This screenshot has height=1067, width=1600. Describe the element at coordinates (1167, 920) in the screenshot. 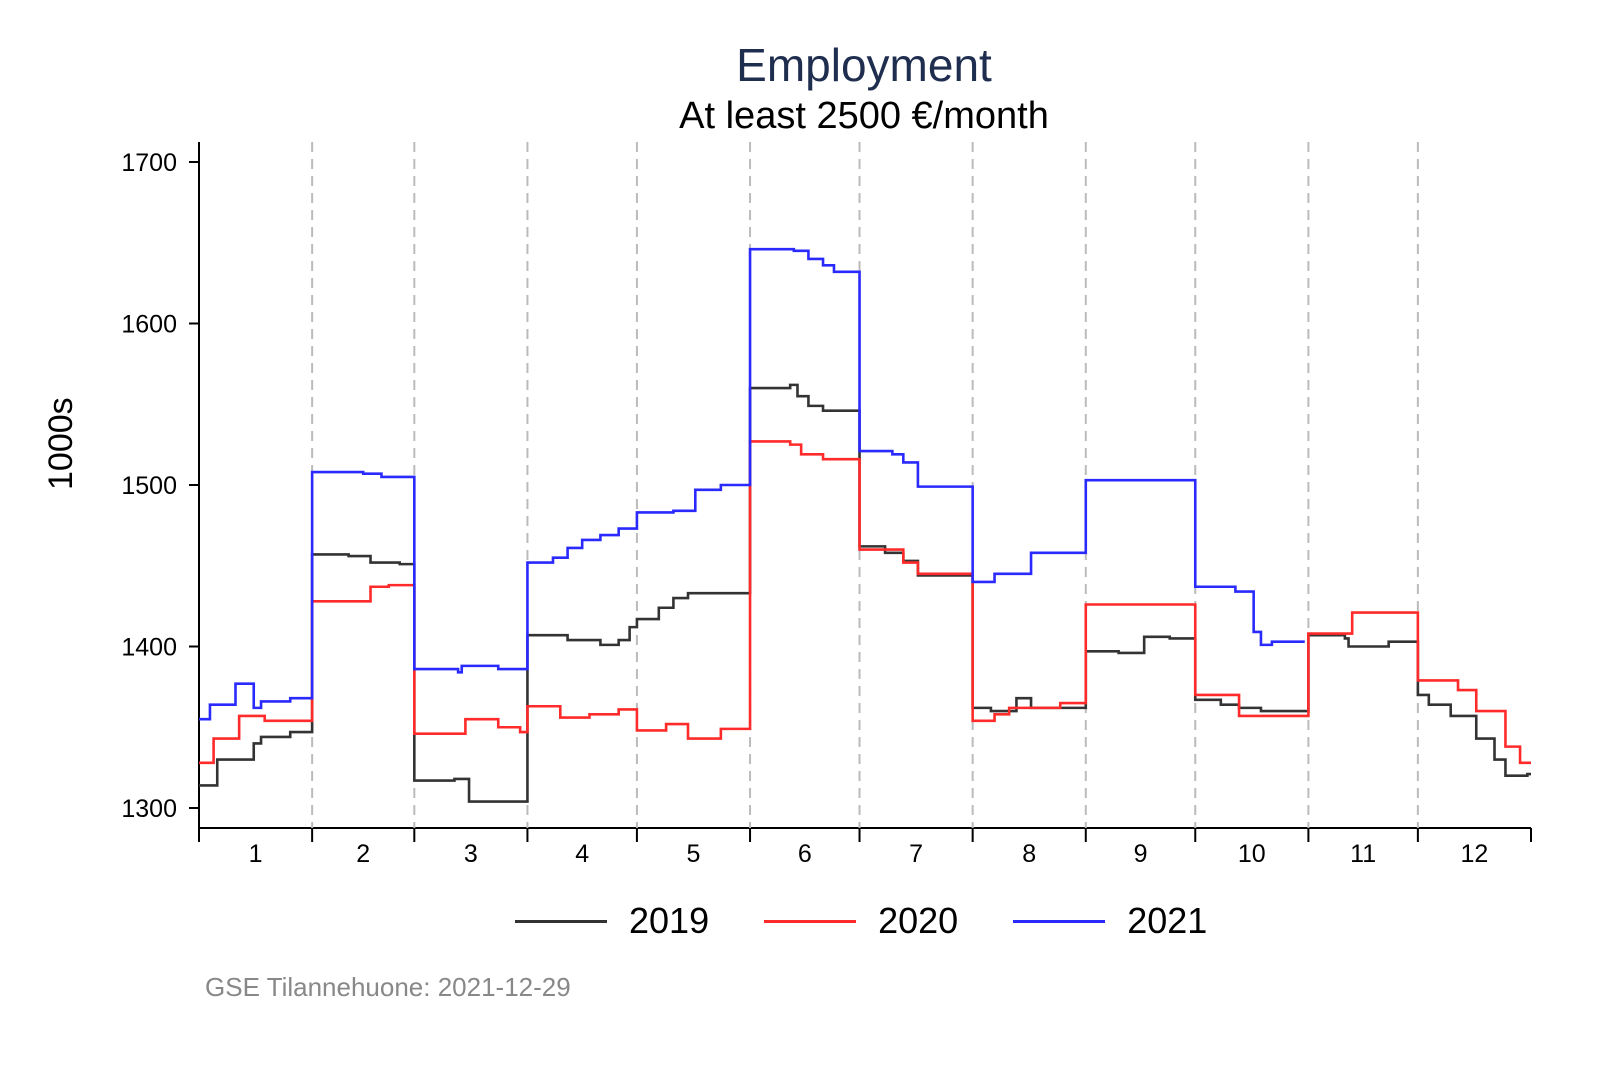

I see `legend-label: 2021` at that location.